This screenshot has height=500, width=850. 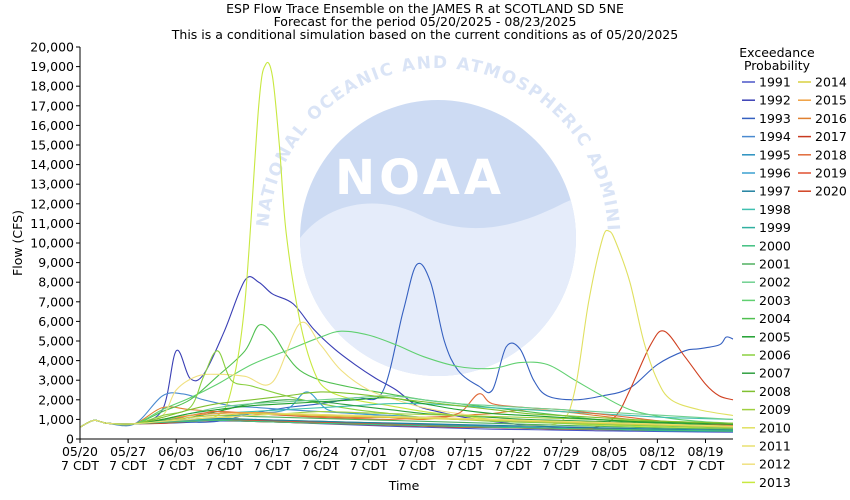 What do you see at coordinates (321, 451) in the screenshot?
I see `x-tick-label: 06/24` at bounding box center [321, 451].